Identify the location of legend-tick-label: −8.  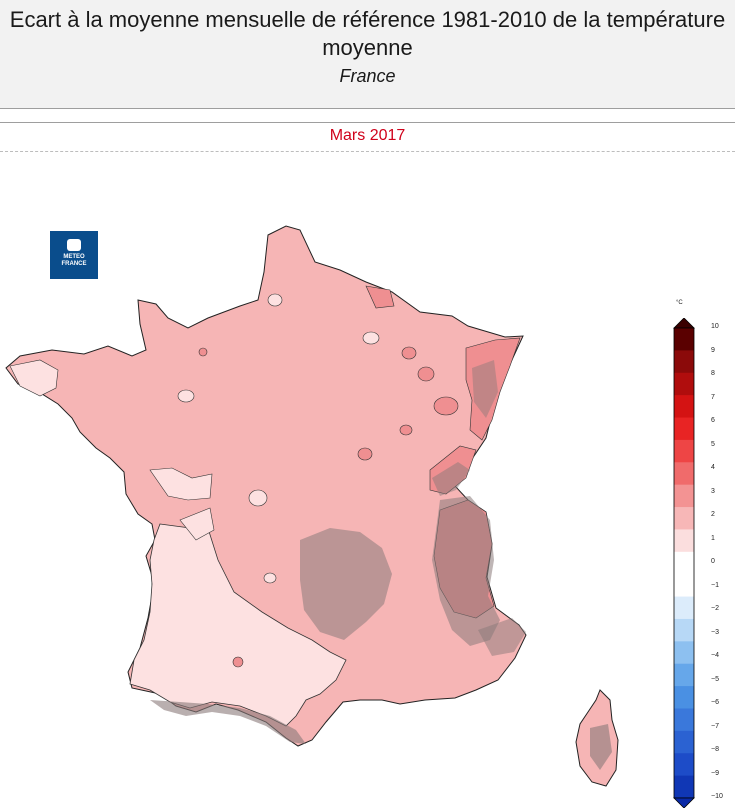
(715, 749).